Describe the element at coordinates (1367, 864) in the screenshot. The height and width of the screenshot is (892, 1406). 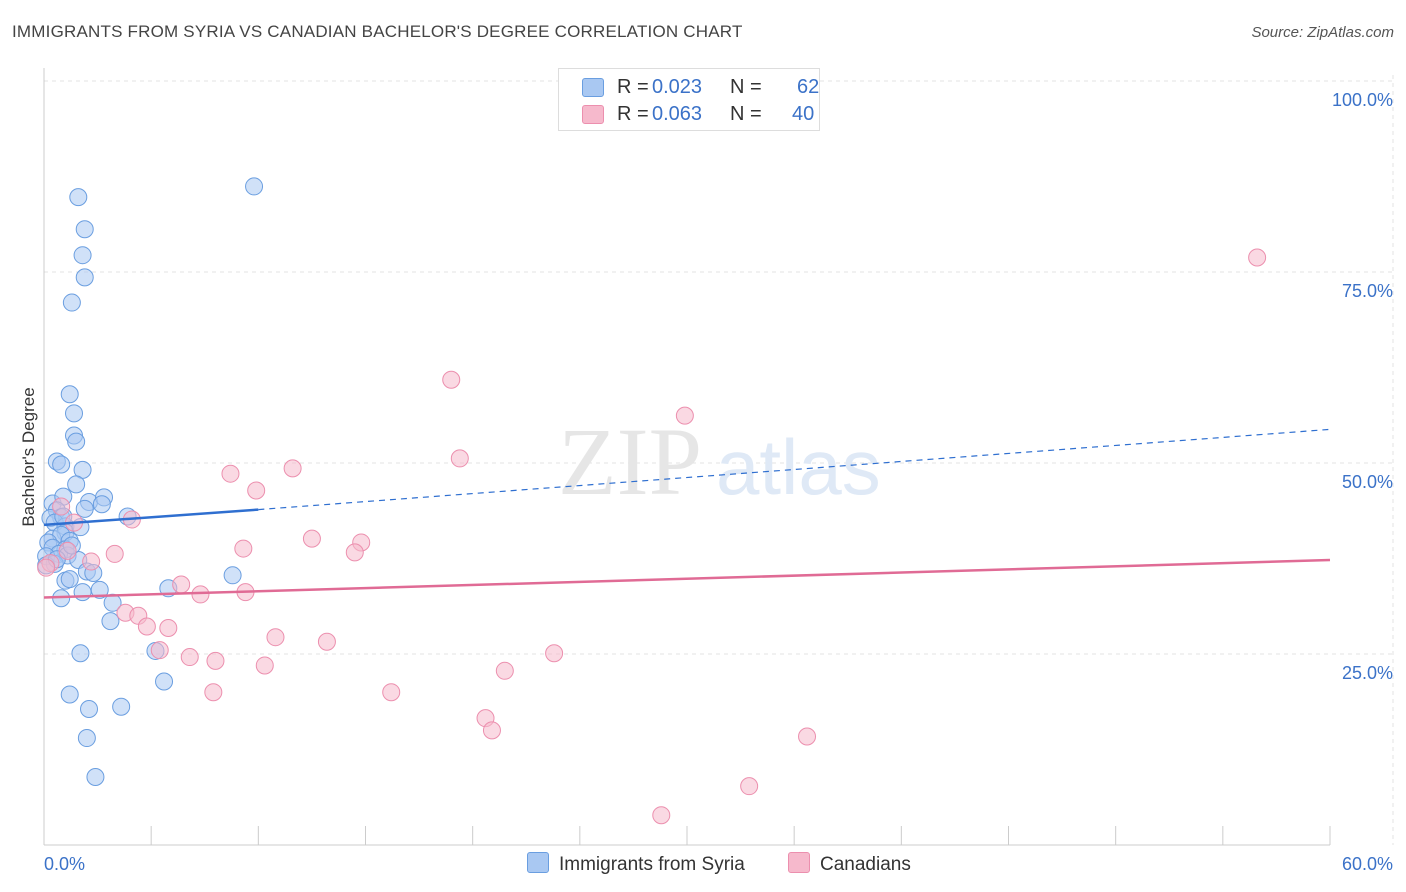
I see `x-tick-label-max: 60.0%` at that location.